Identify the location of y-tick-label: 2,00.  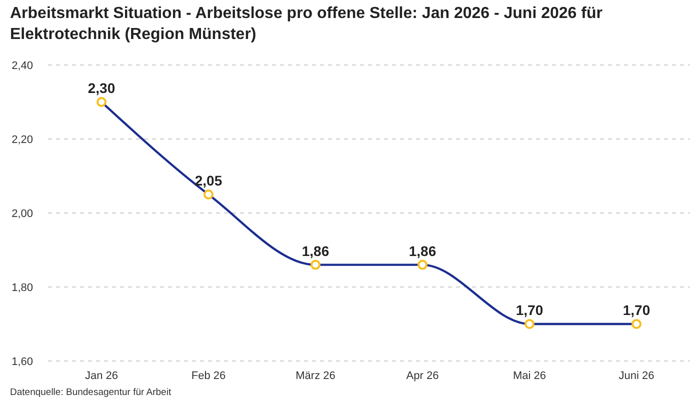
(22, 214).